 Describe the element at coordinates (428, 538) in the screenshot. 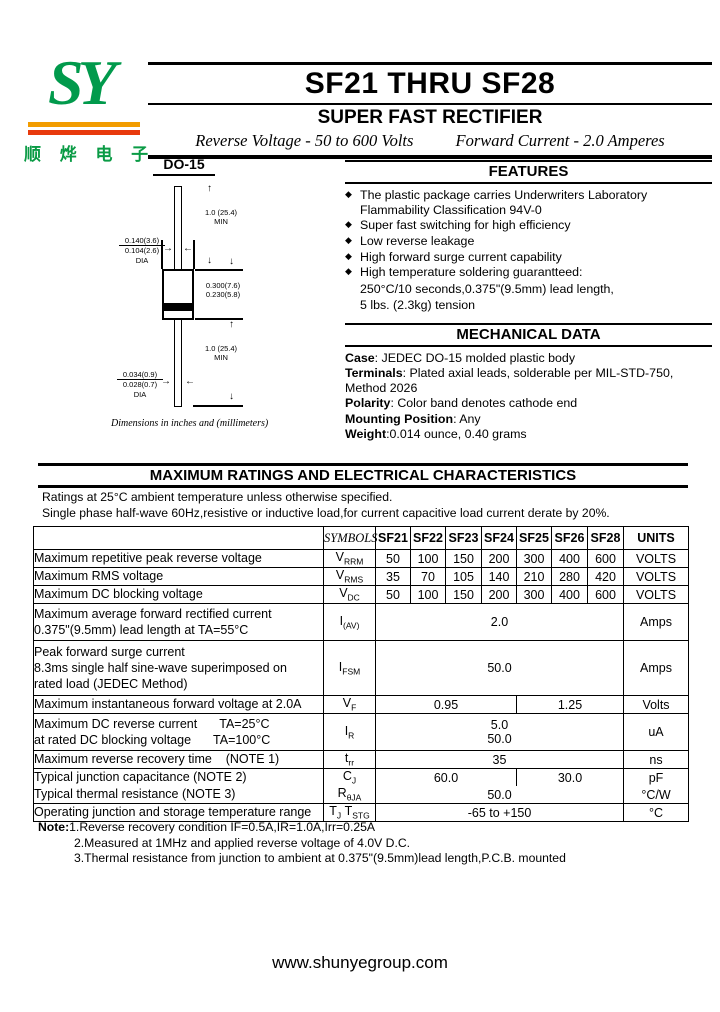

I see `col-header-sf22: SF22` at that location.